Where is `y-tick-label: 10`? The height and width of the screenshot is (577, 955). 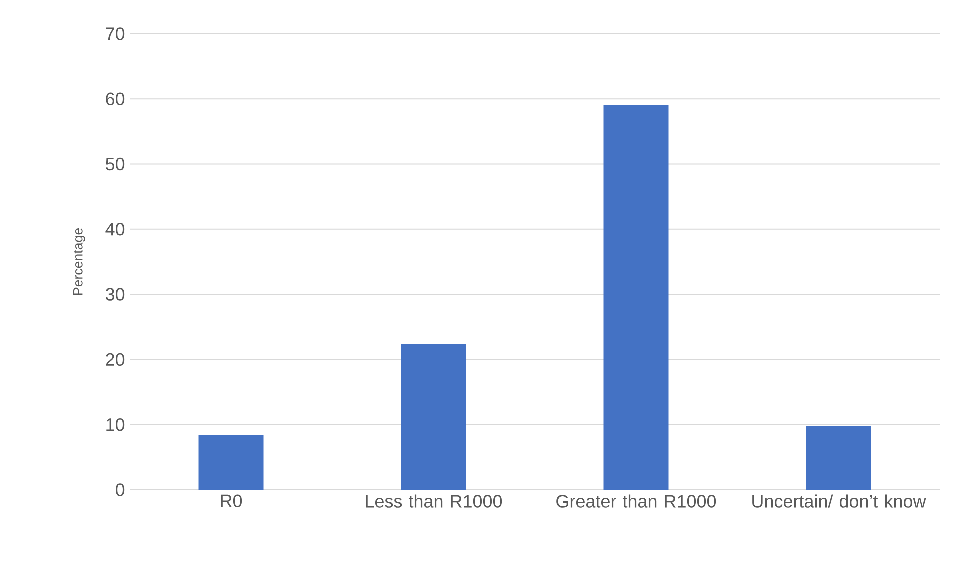 y-tick-label: 10 is located at coordinates (115, 425).